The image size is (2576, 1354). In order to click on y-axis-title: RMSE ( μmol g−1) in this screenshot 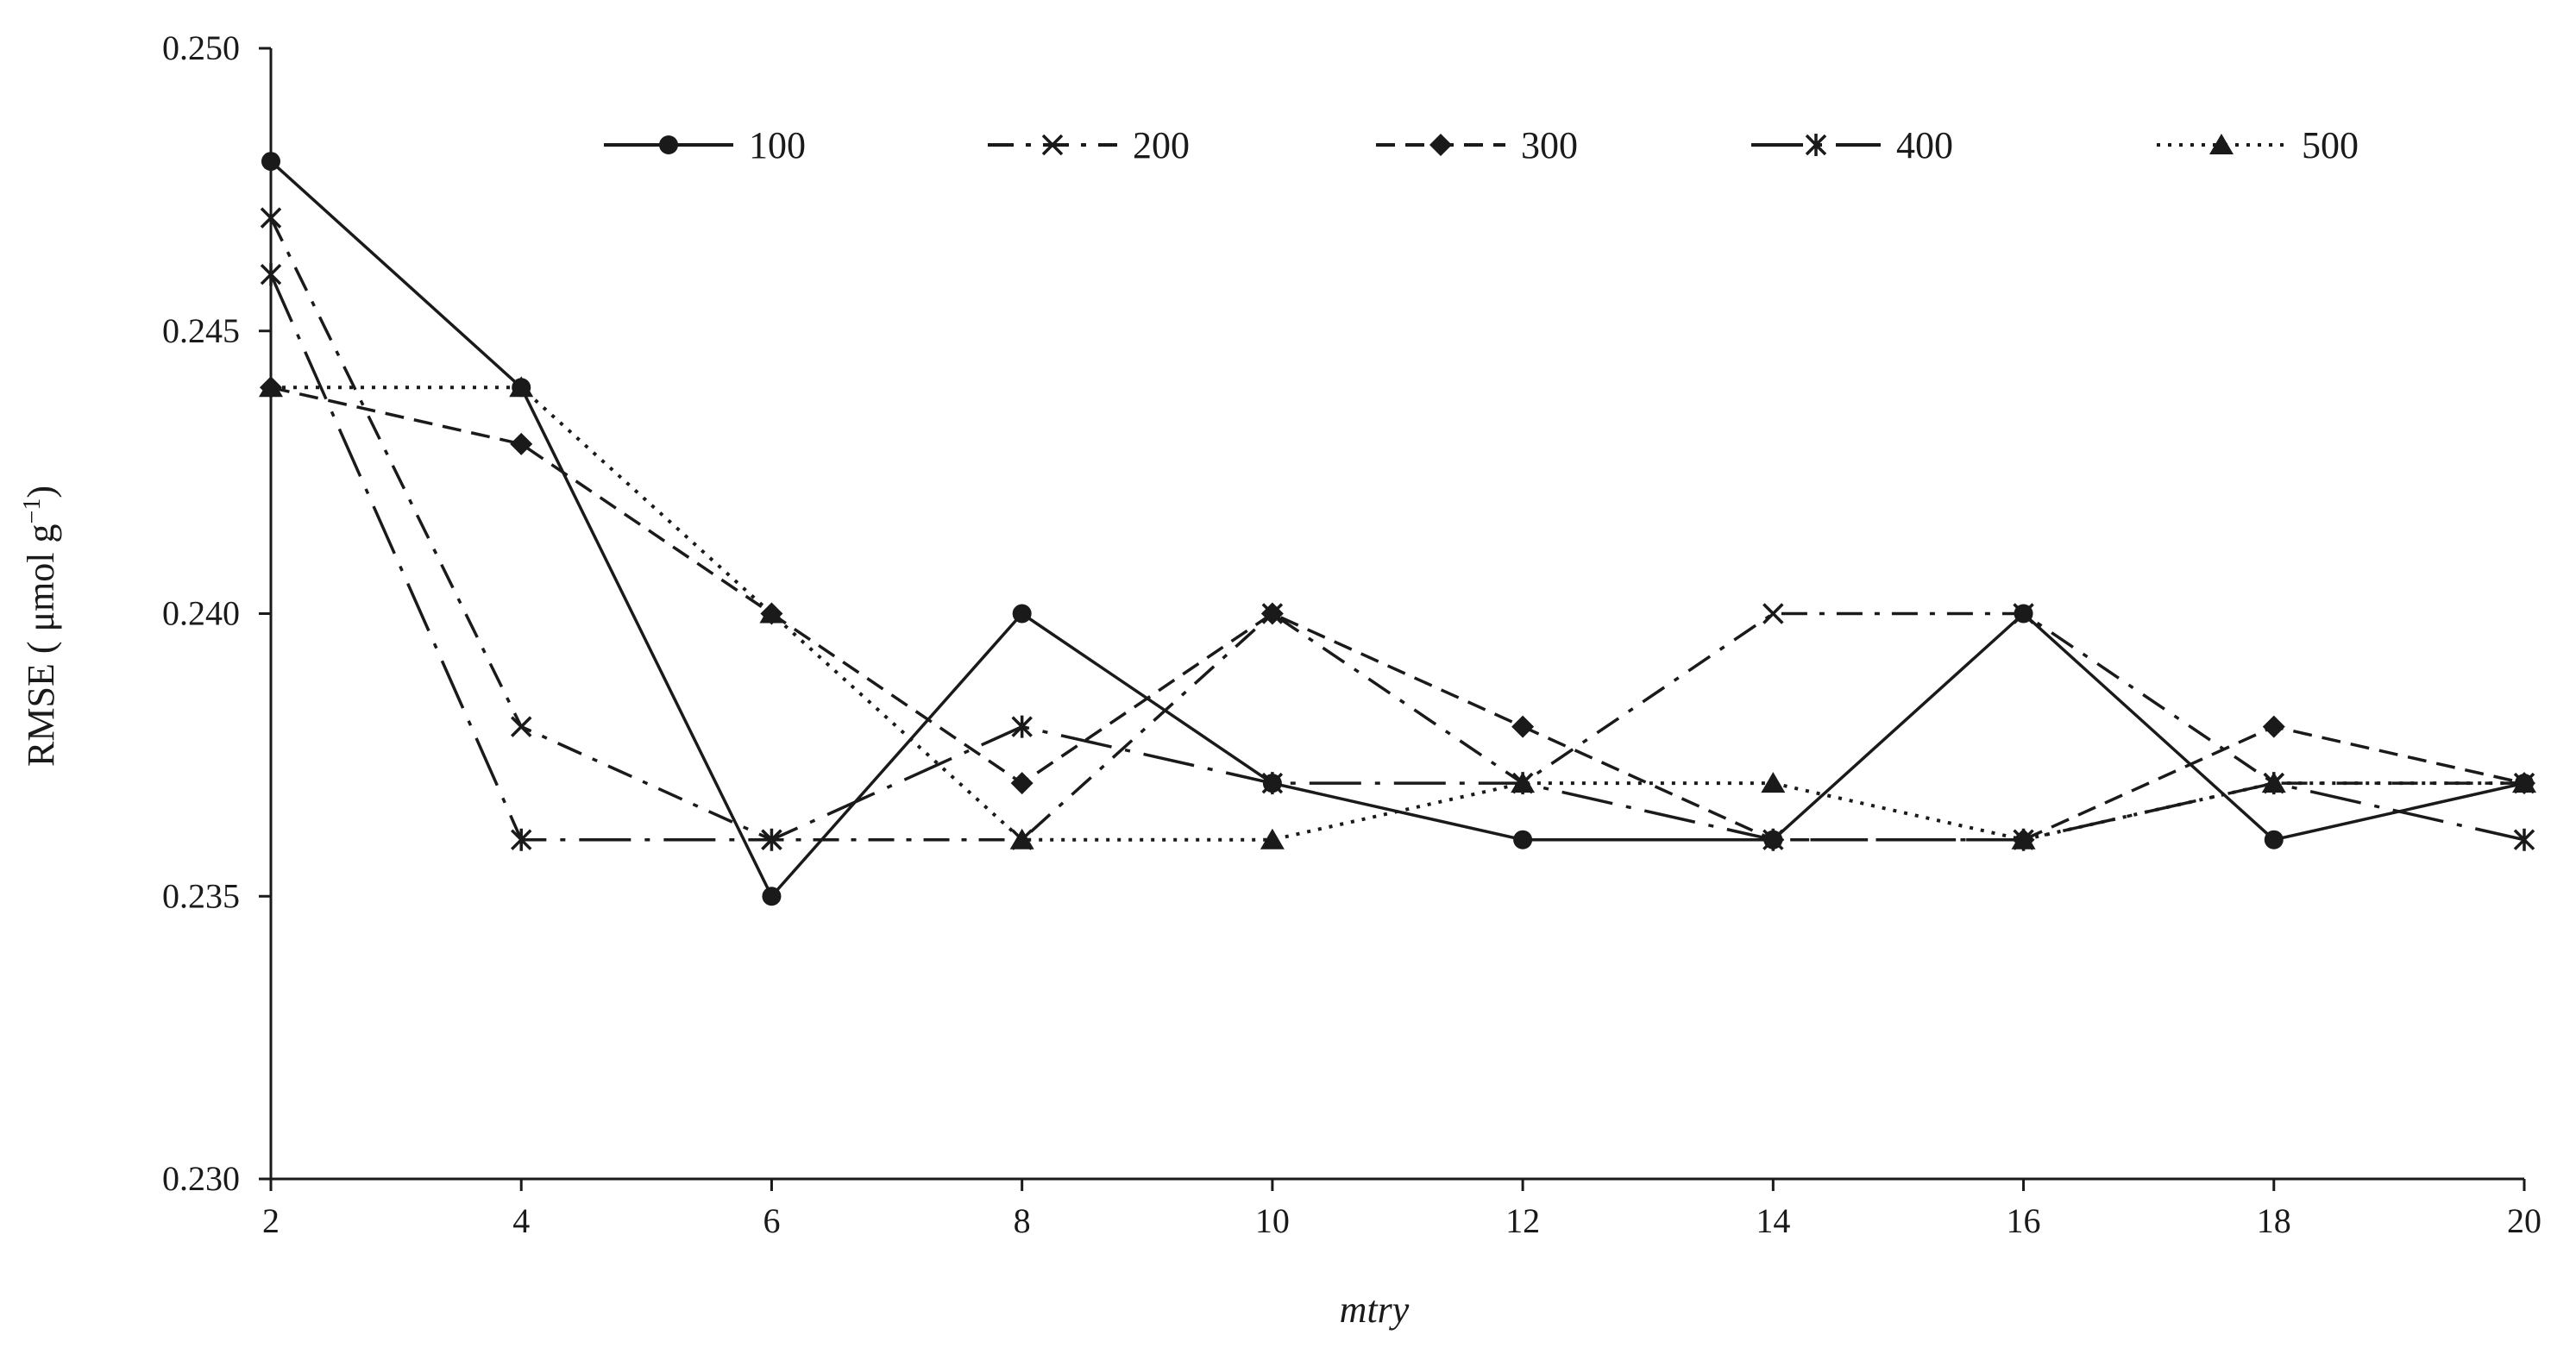, I will do `click(40, 626)`.